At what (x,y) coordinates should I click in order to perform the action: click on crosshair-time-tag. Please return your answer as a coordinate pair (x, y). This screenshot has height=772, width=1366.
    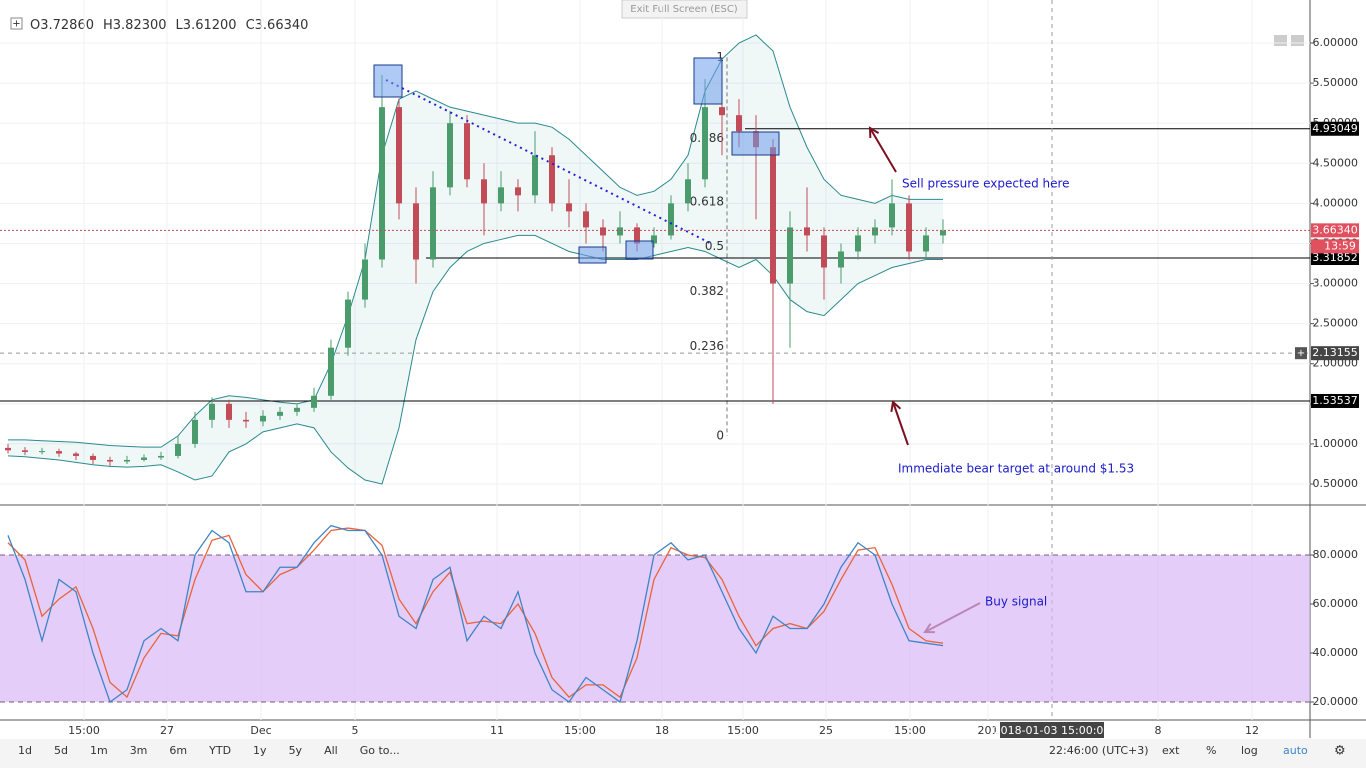
    Looking at the image, I should click on (1052, 730).